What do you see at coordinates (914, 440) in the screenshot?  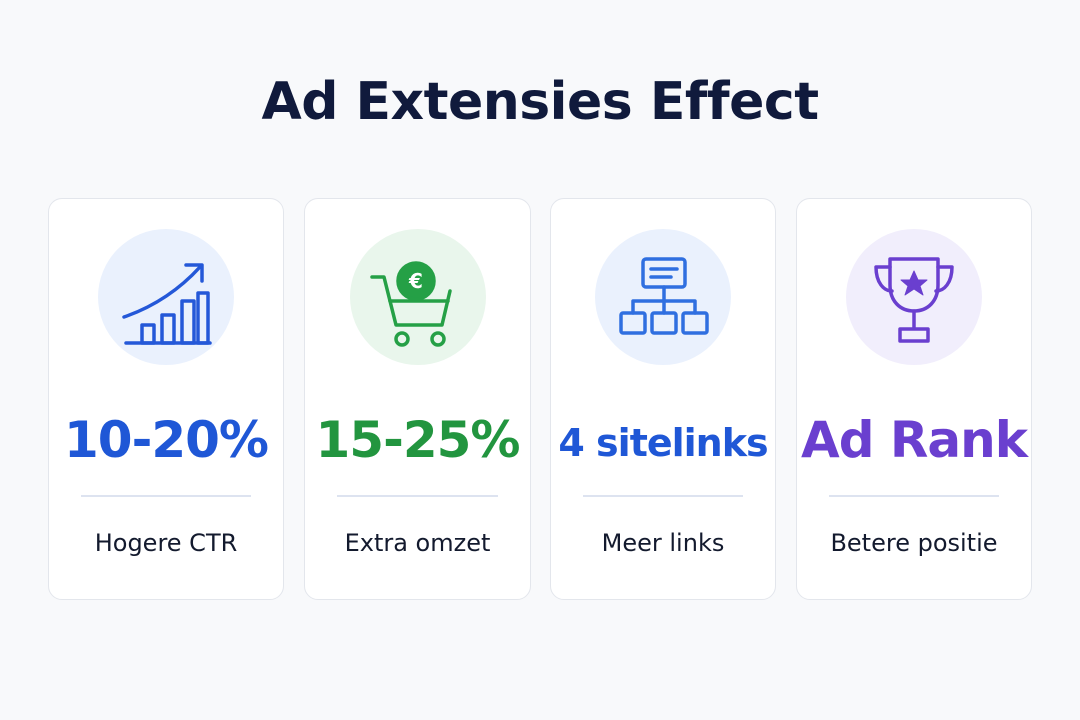 I see `stat: Ad Rank` at bounding box center [914, 440].